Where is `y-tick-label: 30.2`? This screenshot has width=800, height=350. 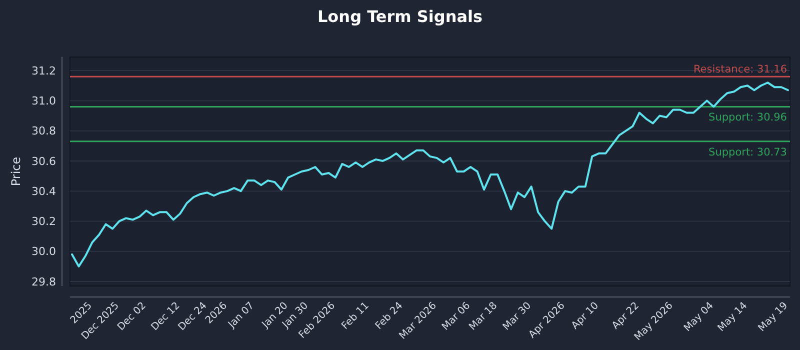
y-tick-label: 30.2 is located at coordinates (44, 221).